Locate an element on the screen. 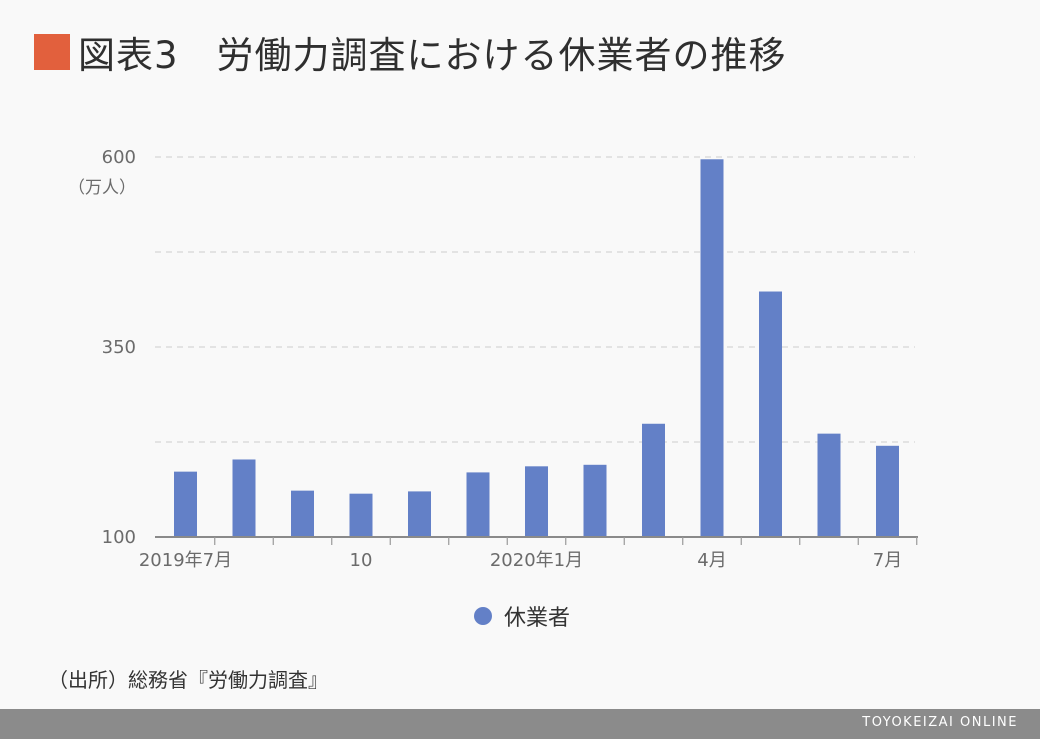 This screenshot has height=739, width=1040. legend: 休業者 is located at coordinates (522, 616).